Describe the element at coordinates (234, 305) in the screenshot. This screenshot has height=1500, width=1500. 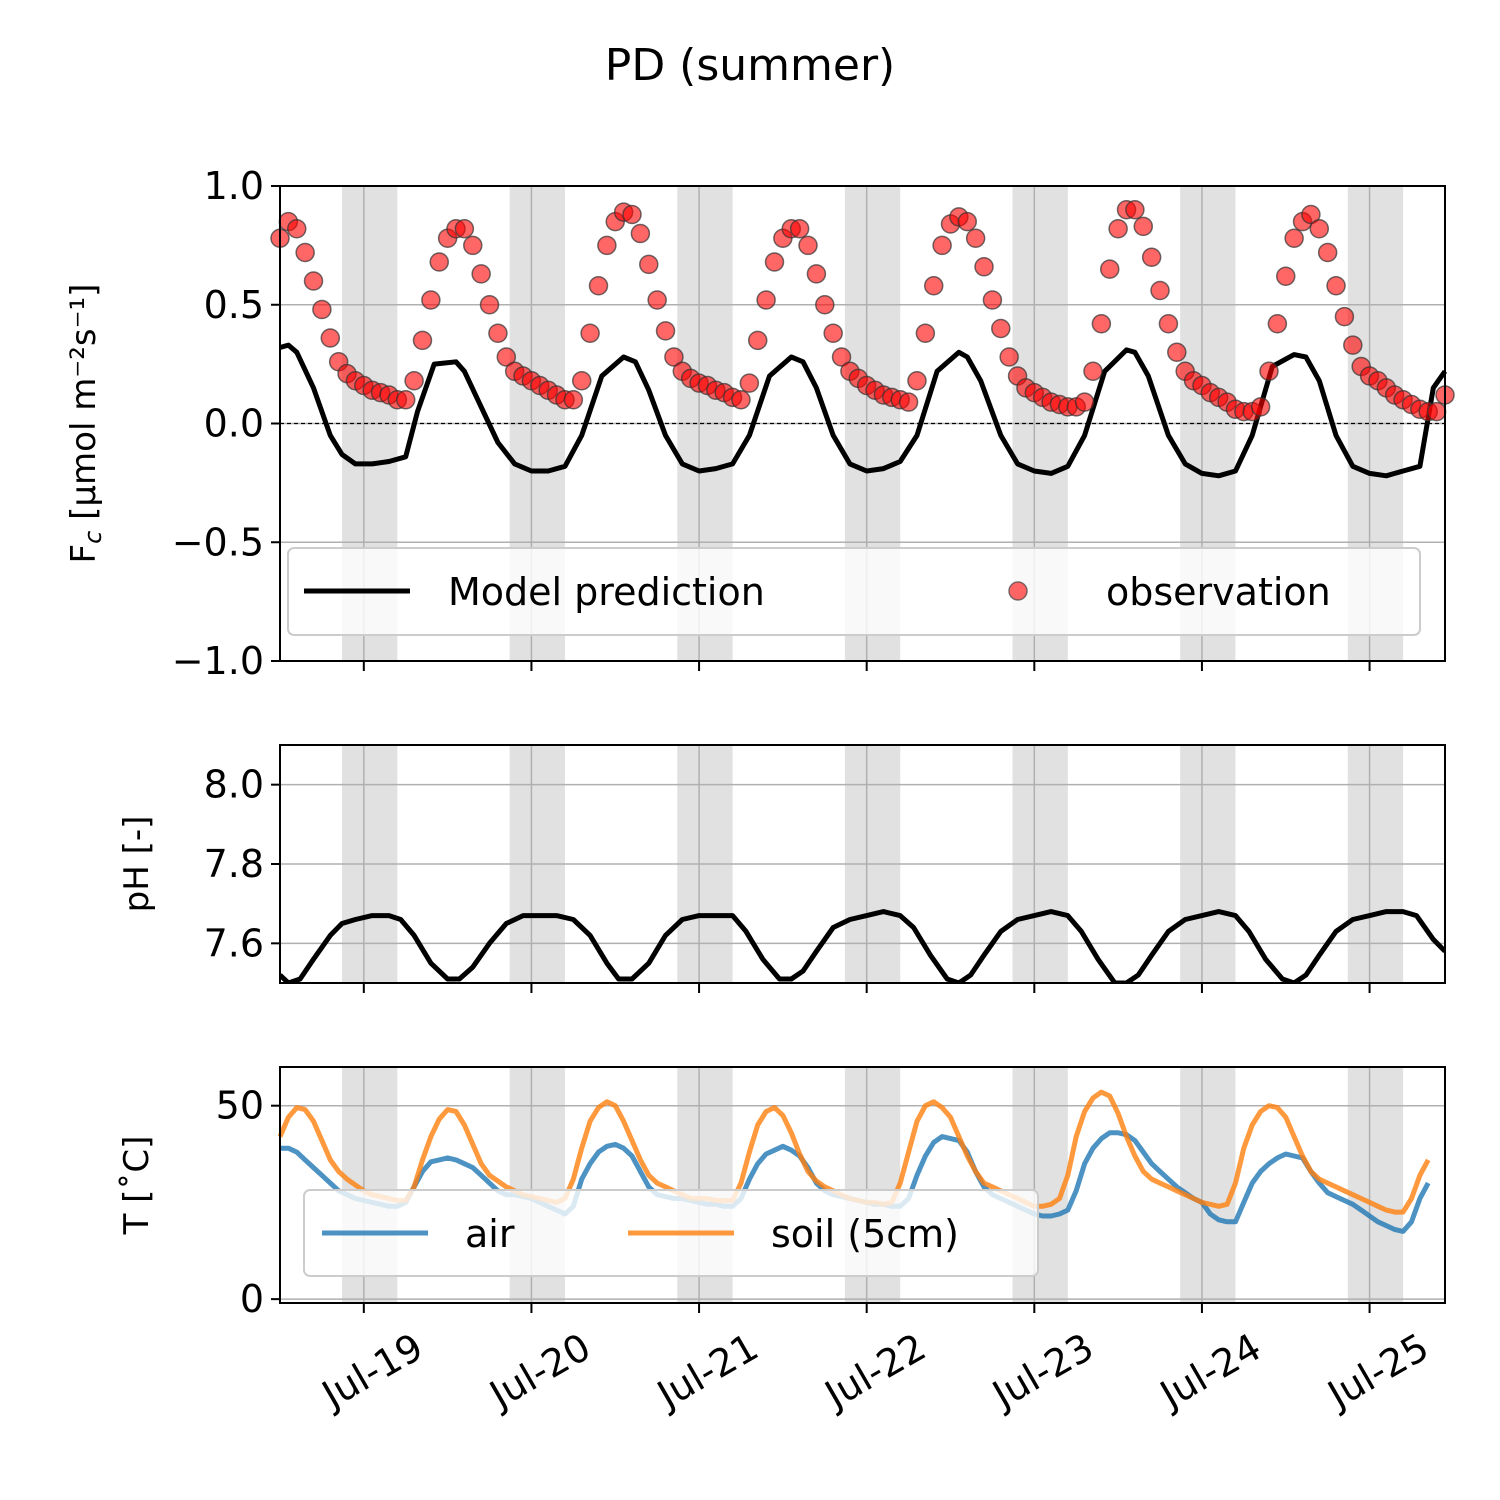
I see `flux-y-tick-label: 0.5` at that location.